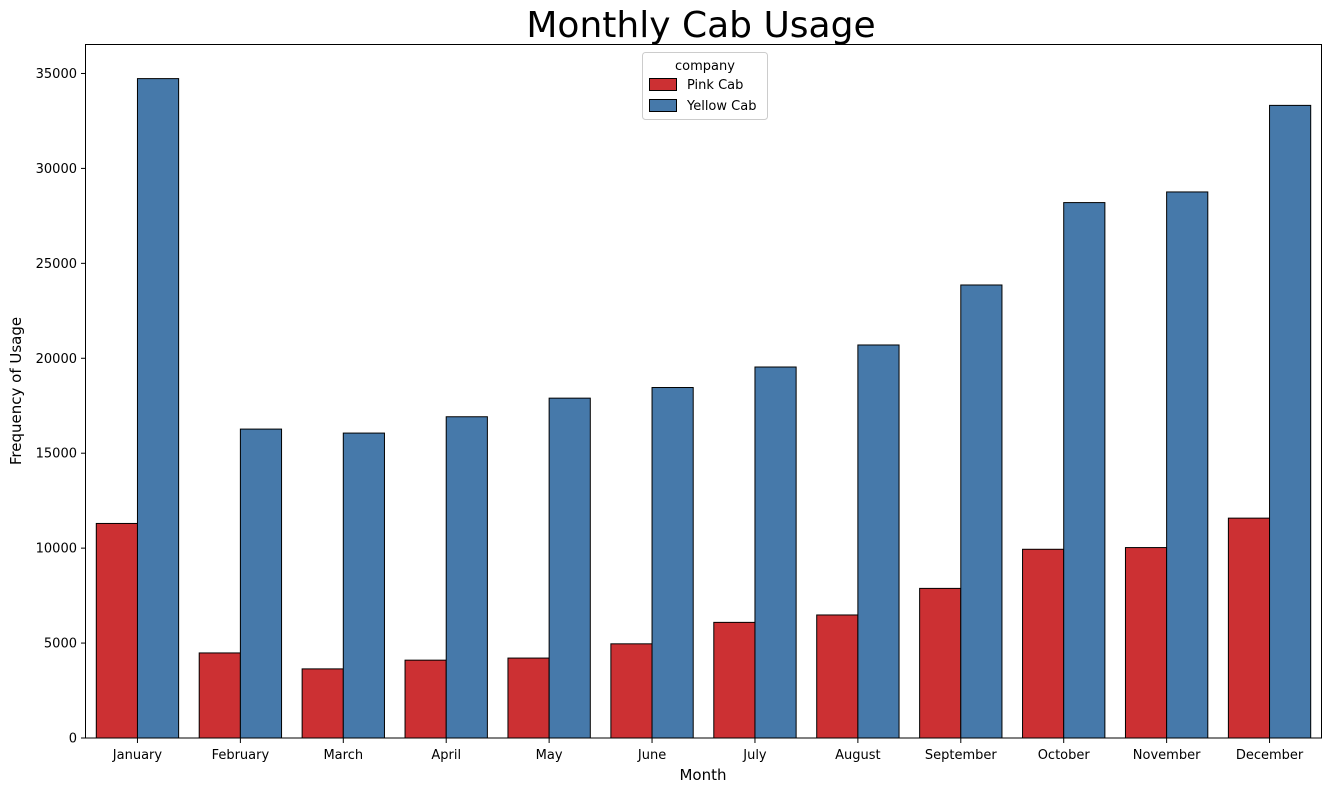 Image resolution: width=1334 pixels, height=792 pixels. Describe the element at coordinates (1270, 755) in the screenshot. I see `x-tick-label-december: December` at that location.